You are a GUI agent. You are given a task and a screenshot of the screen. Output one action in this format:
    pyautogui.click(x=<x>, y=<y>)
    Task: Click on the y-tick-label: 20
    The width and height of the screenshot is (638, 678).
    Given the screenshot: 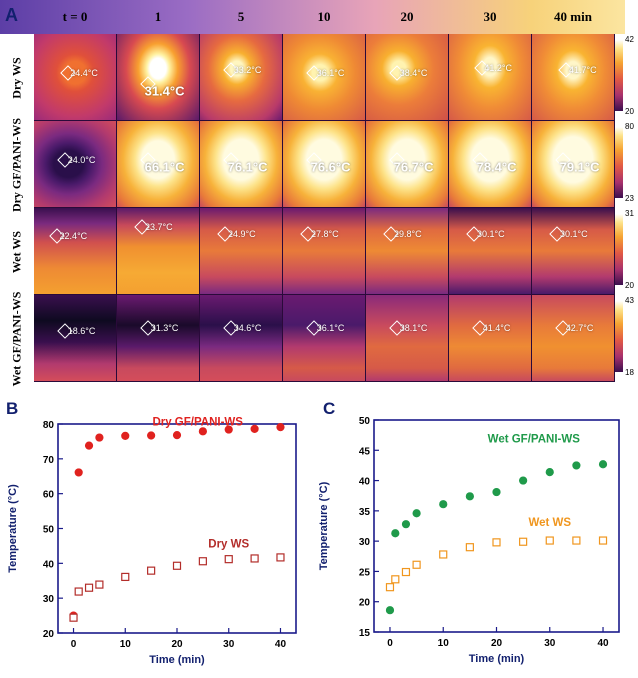 What is the action you would take?
    pyautogui.click(x=365, y=603)
    